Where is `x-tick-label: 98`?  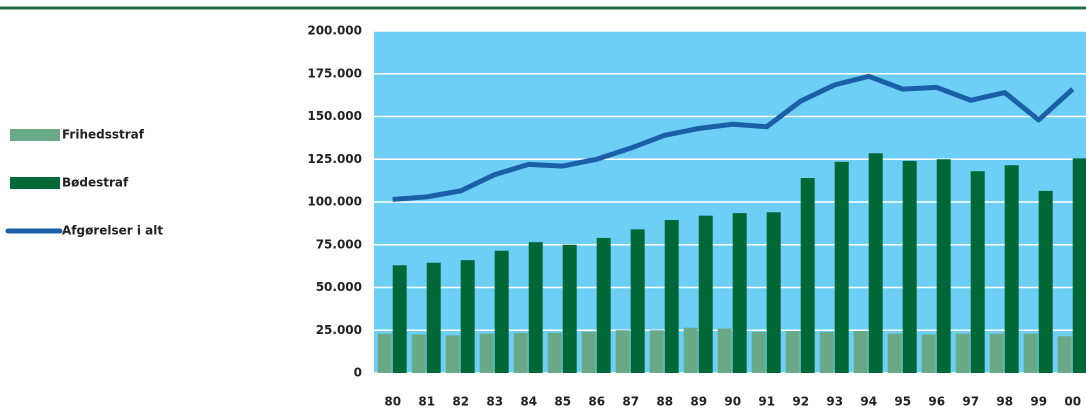 x-tick-label: 98 is located at coordinates (1004, 402).